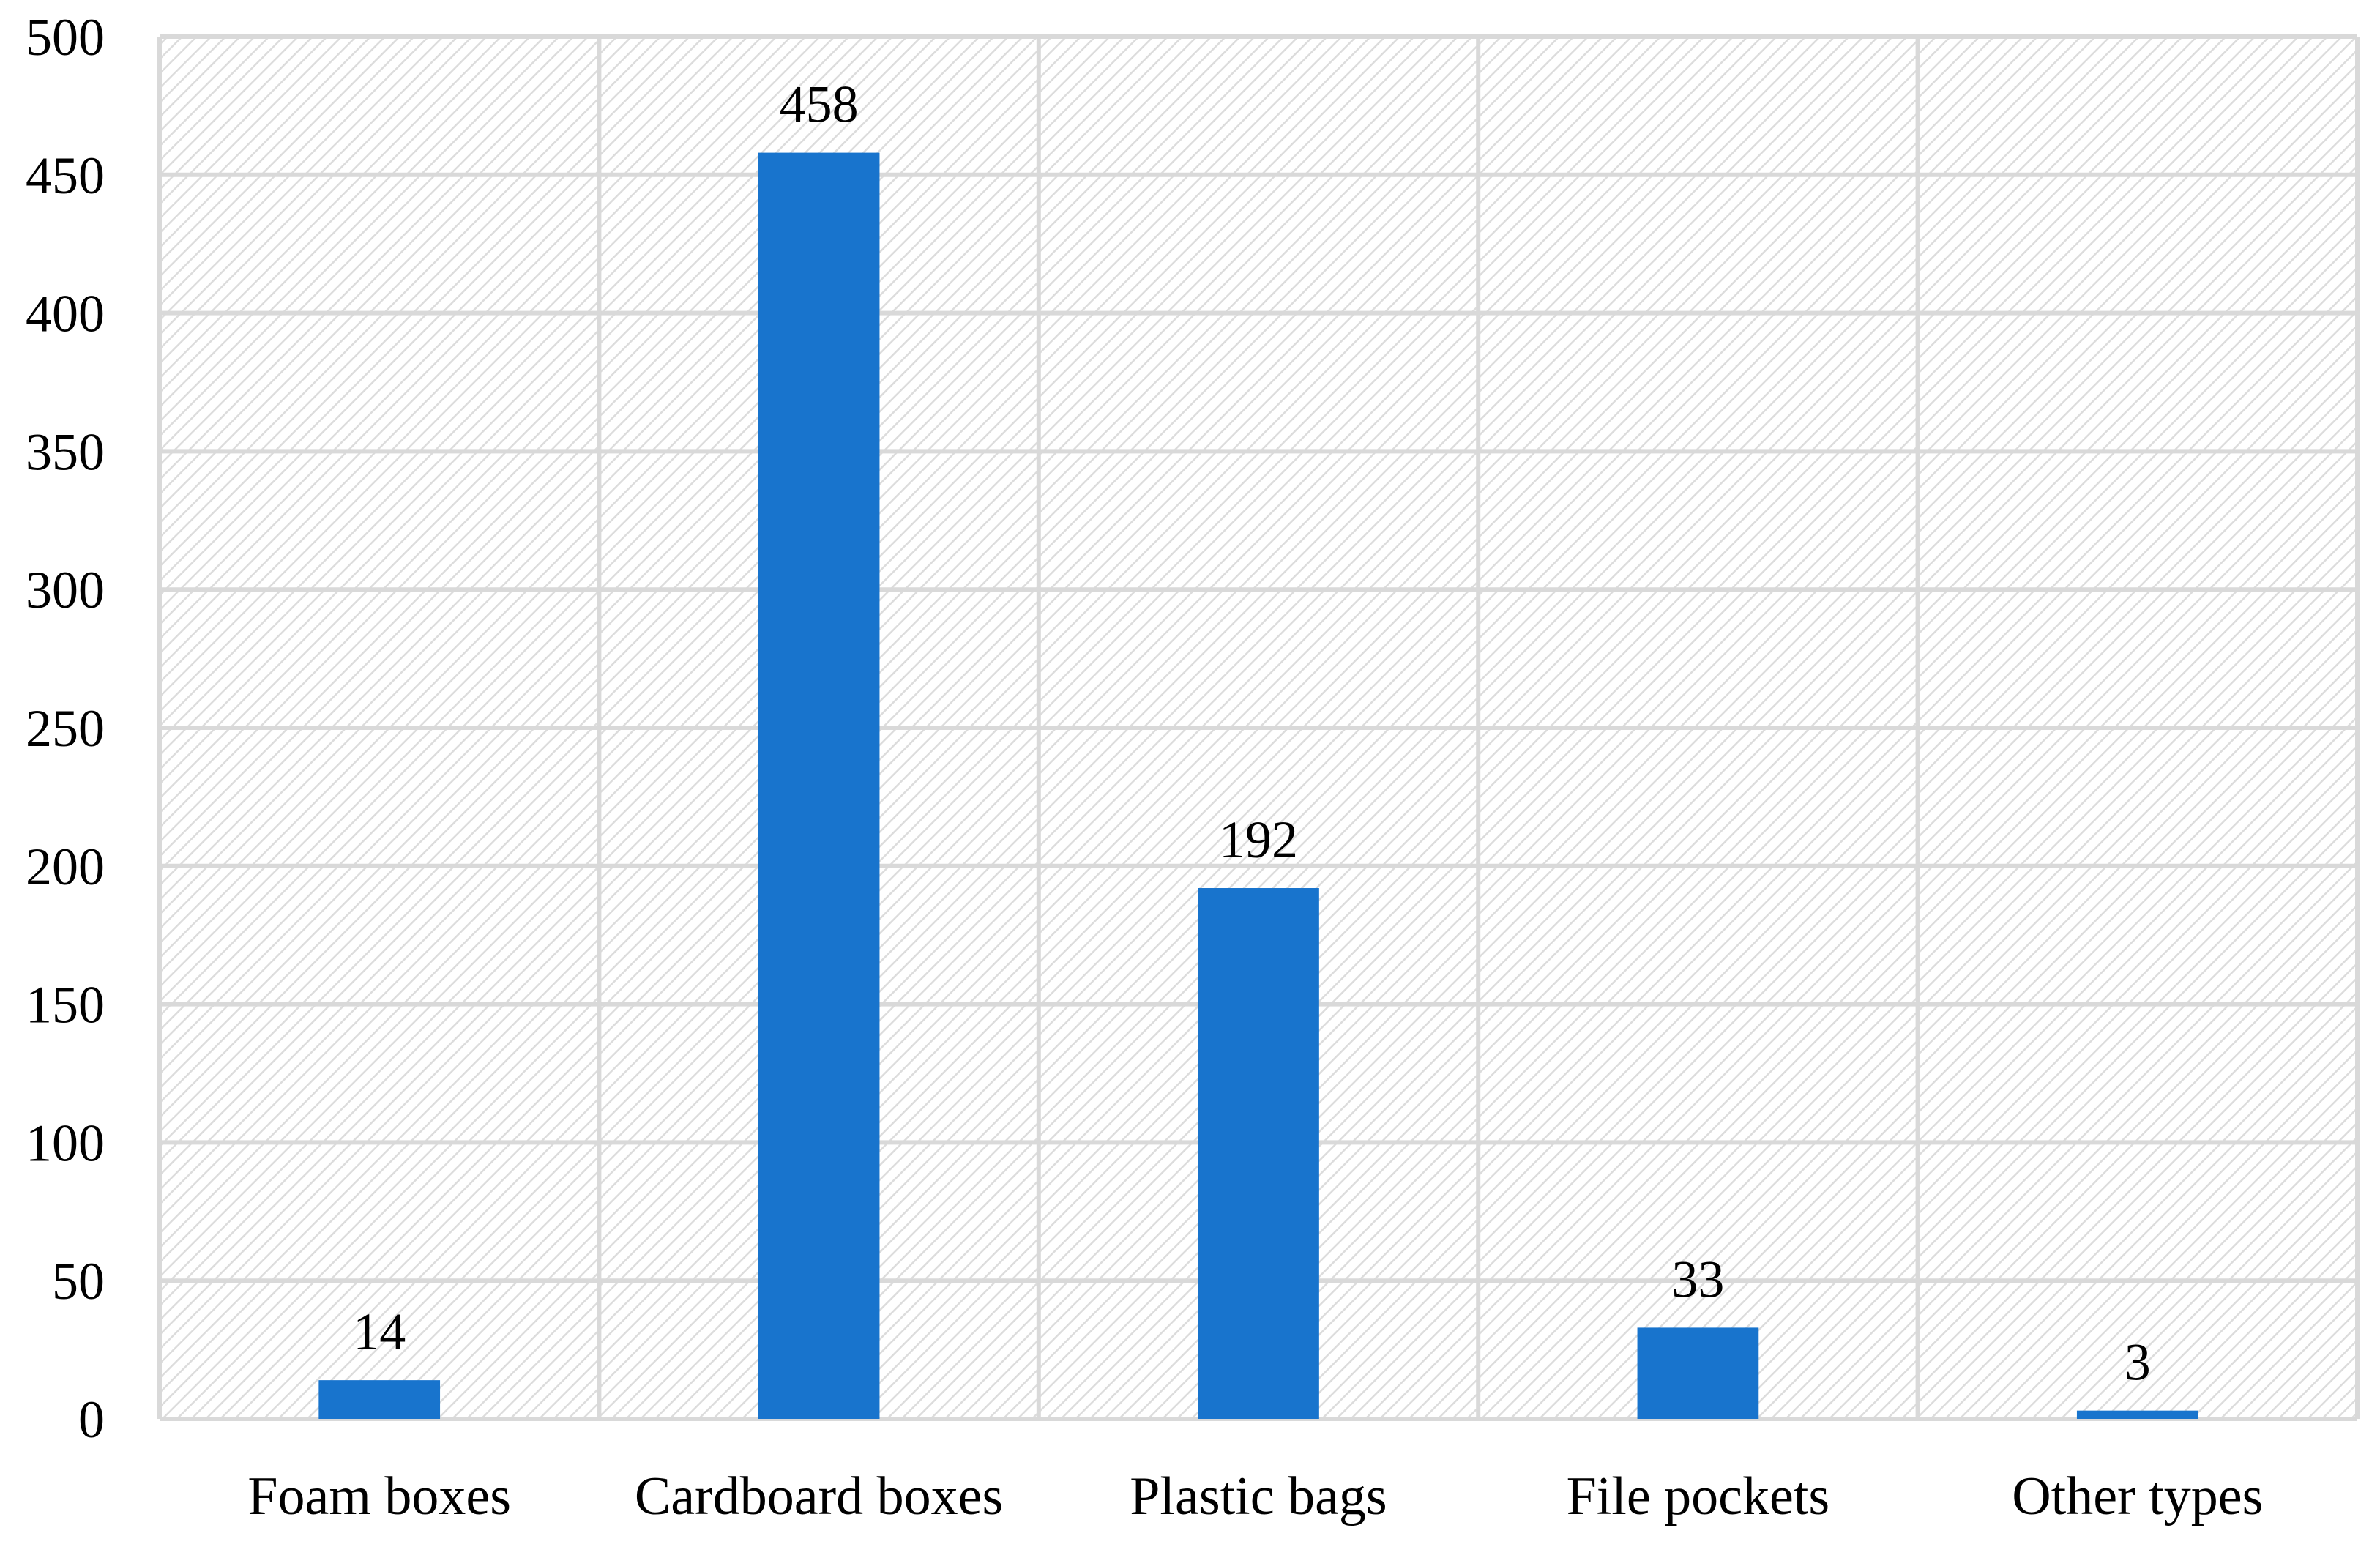 This screenshot has width=2380, height=1547. What do you see at coordinates (65, 314) in the screenshot?
I see `y-tick-label-400: 400` at bounding box center [65, 314].